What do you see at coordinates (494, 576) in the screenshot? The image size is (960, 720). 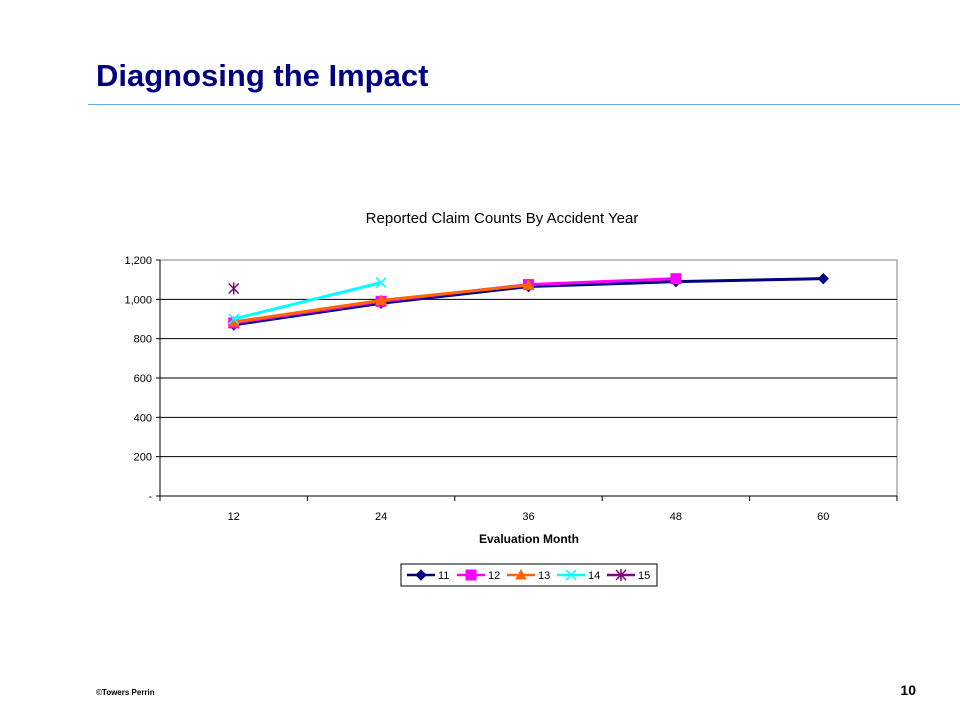 I see `legend-label: 12` at bounding box center [494, 576].